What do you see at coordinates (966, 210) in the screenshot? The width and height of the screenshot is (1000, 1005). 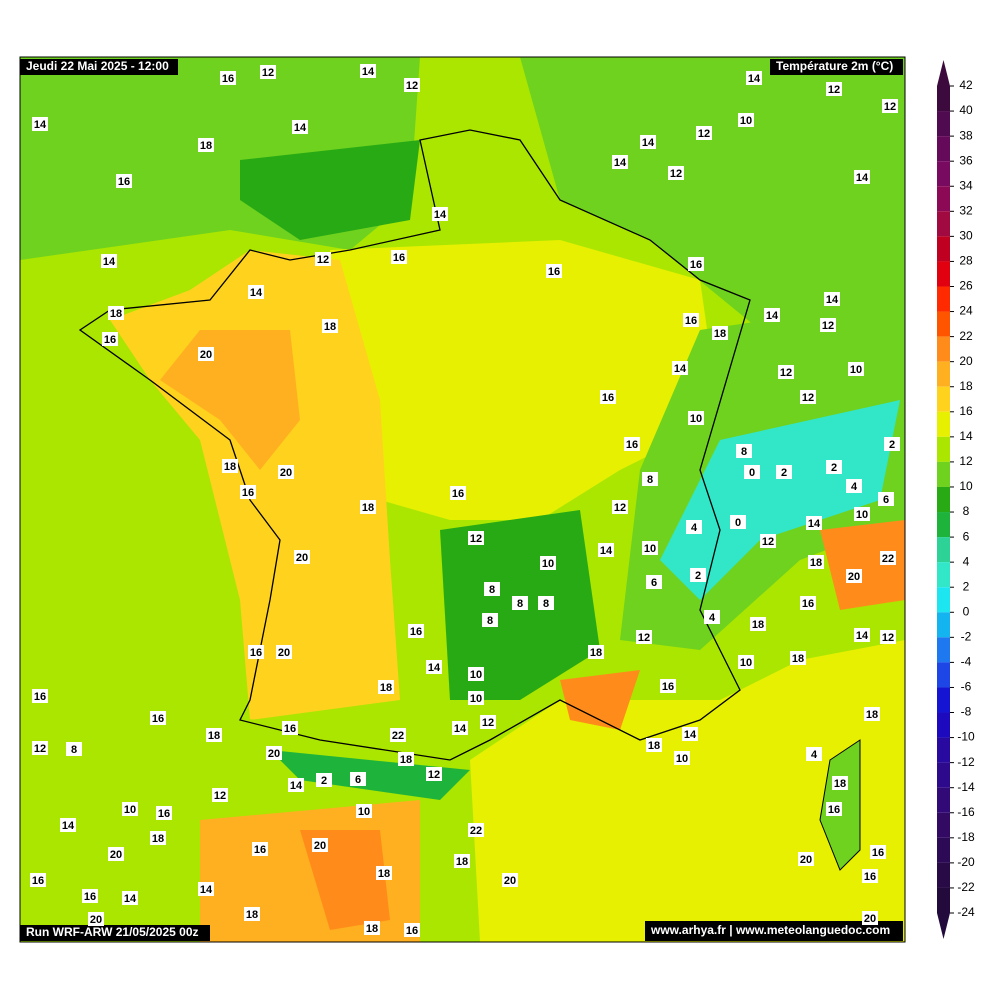 I see `colorbar-tick-label: 32` at bounding box center [966, 210].